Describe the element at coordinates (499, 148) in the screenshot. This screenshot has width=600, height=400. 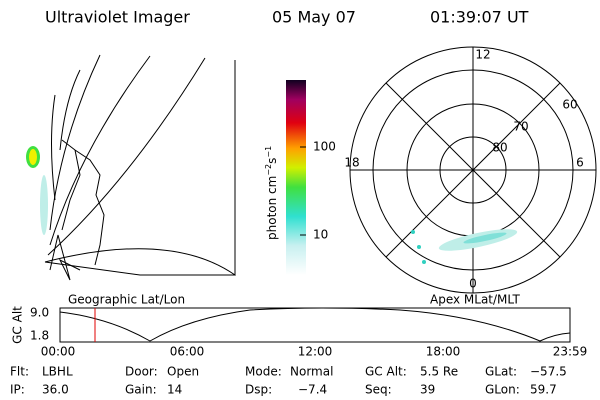
I see `lat-label: 80` at that location.